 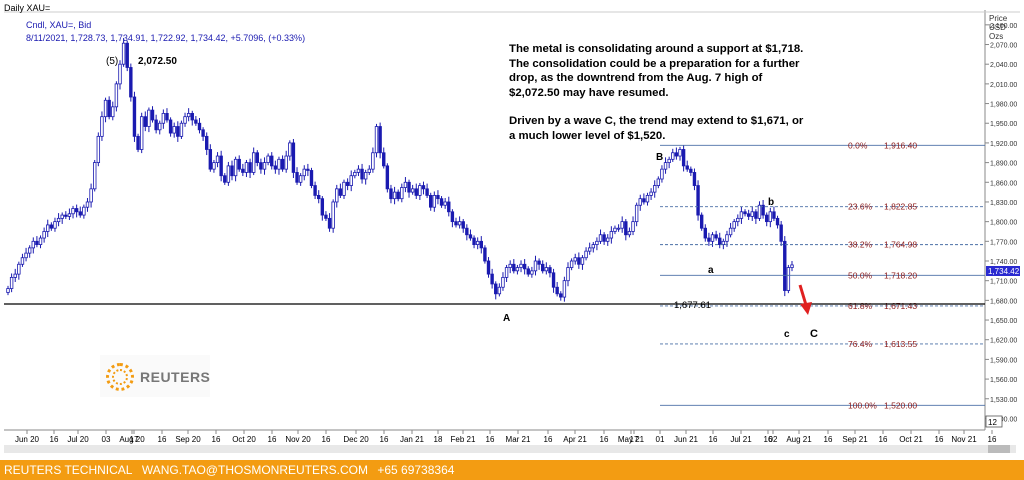 What do you see at coordinates (27, 8) in the screenshot?
I see `chart-title: Daily XAU=` at bounding box center [27, 8].